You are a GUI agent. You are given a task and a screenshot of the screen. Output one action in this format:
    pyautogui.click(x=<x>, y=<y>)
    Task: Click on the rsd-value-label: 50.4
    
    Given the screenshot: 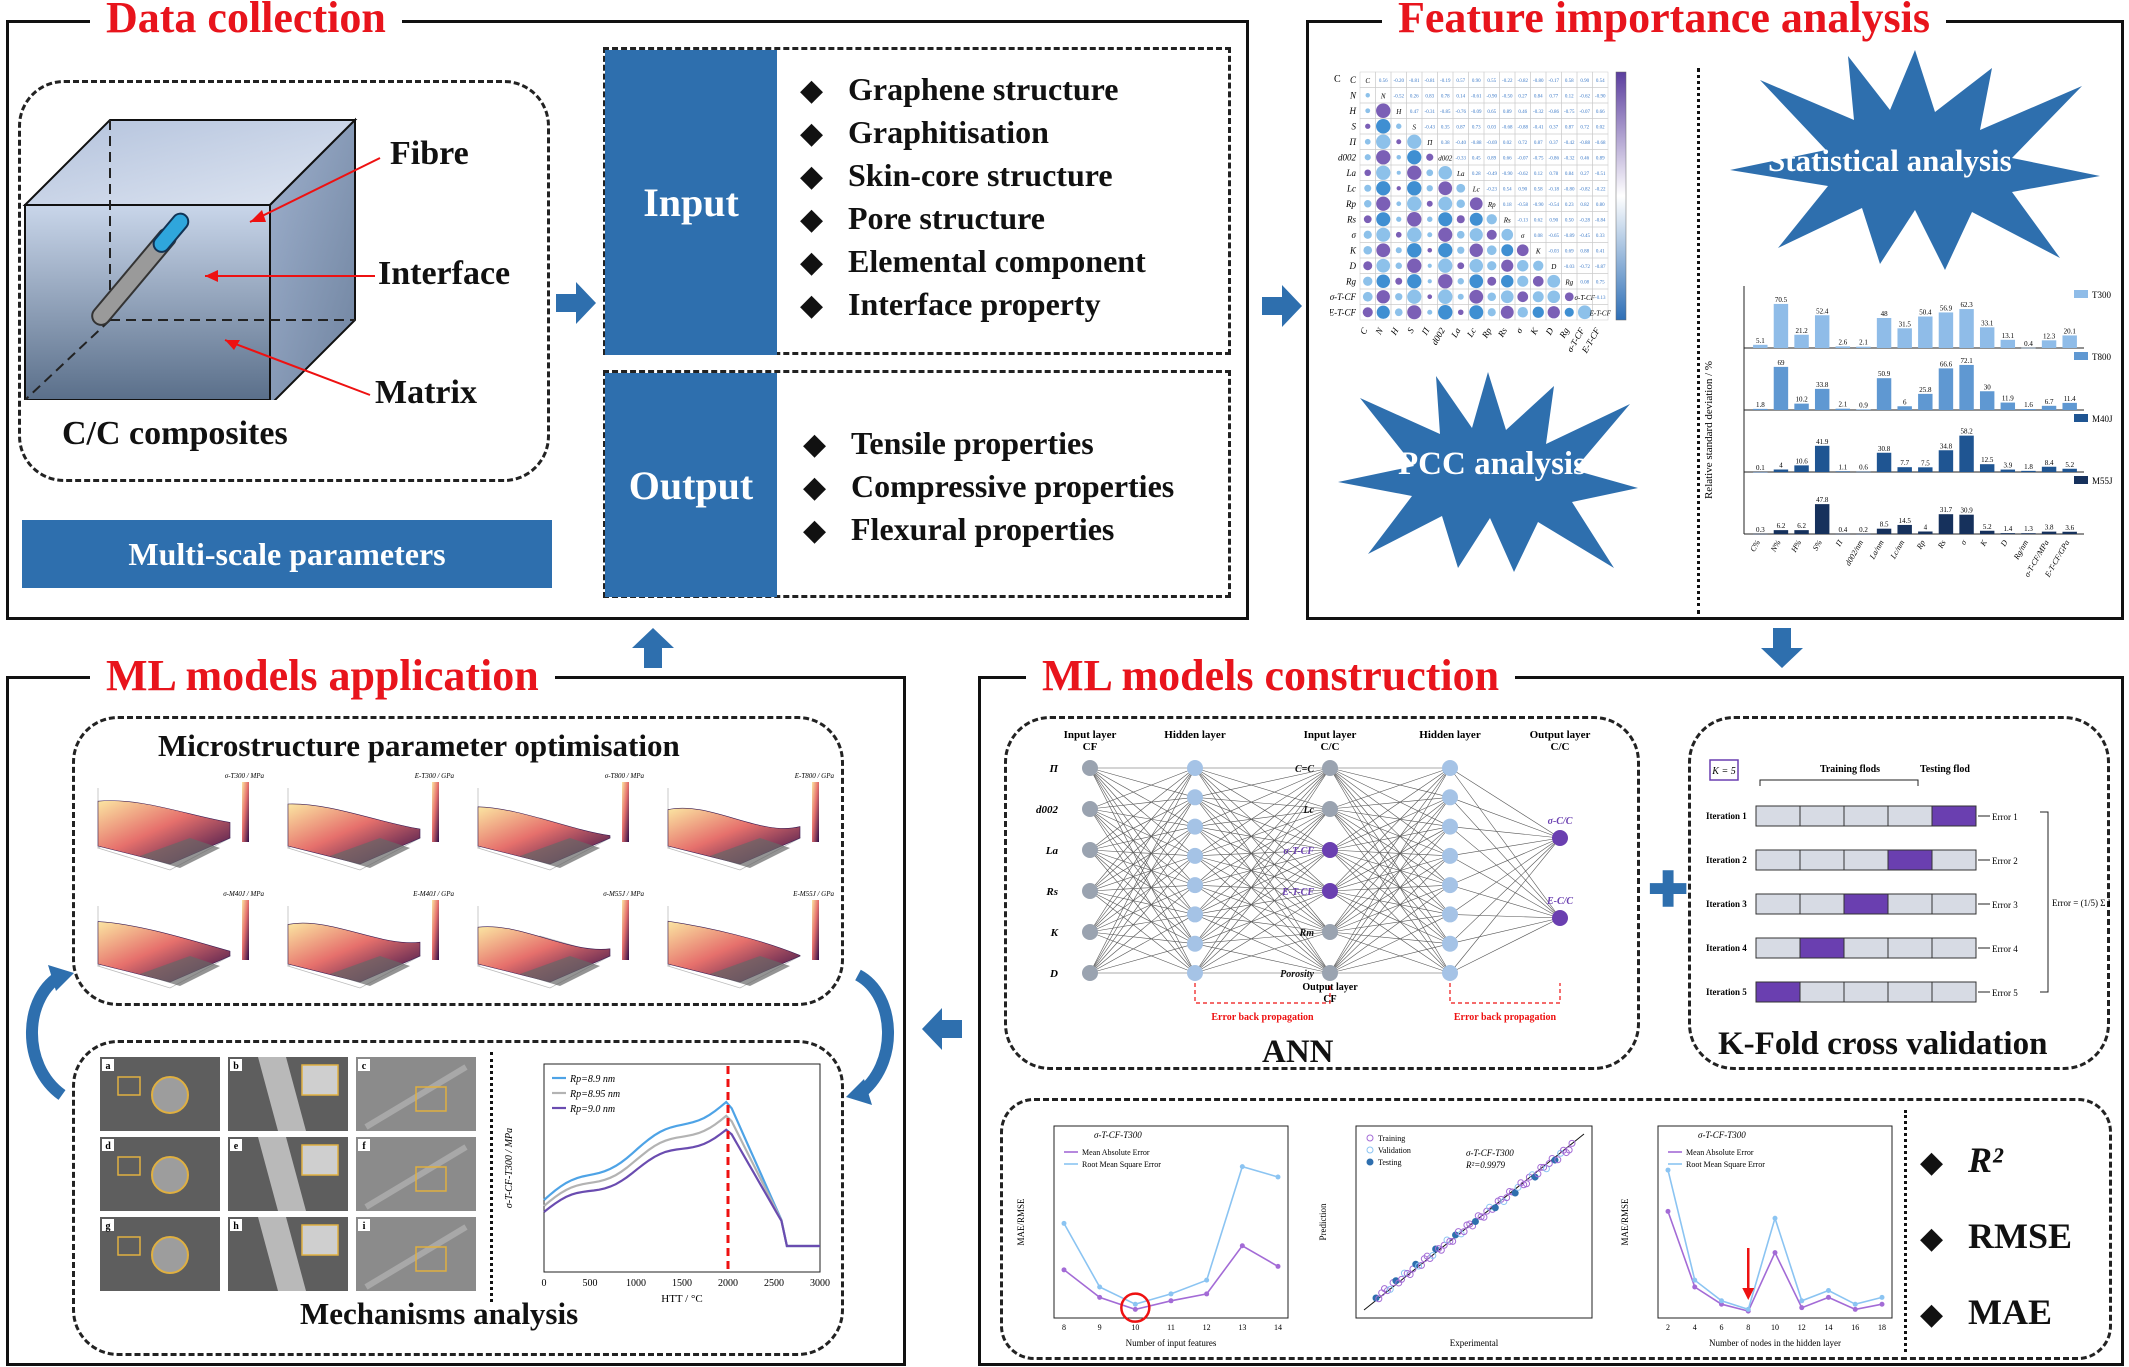 What is the action you would take?
    pyautogui.click(x=1925, y=313)
    